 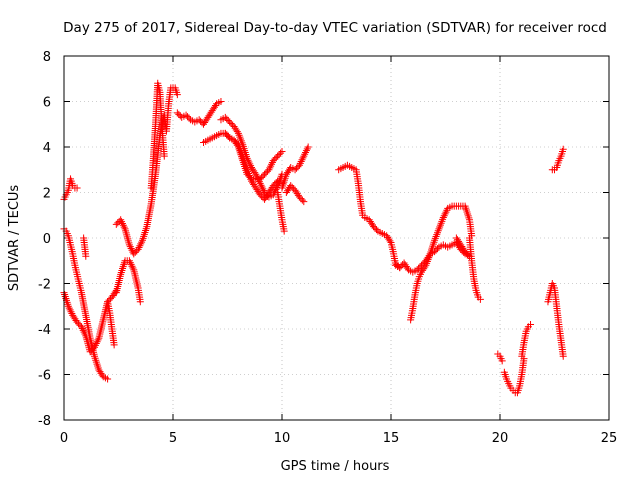 What do you see at coordinates (14, 238) in the screenshot?
I see `y-axis-label: SDTVAR / TECUs` at bounding box center [14, 238].